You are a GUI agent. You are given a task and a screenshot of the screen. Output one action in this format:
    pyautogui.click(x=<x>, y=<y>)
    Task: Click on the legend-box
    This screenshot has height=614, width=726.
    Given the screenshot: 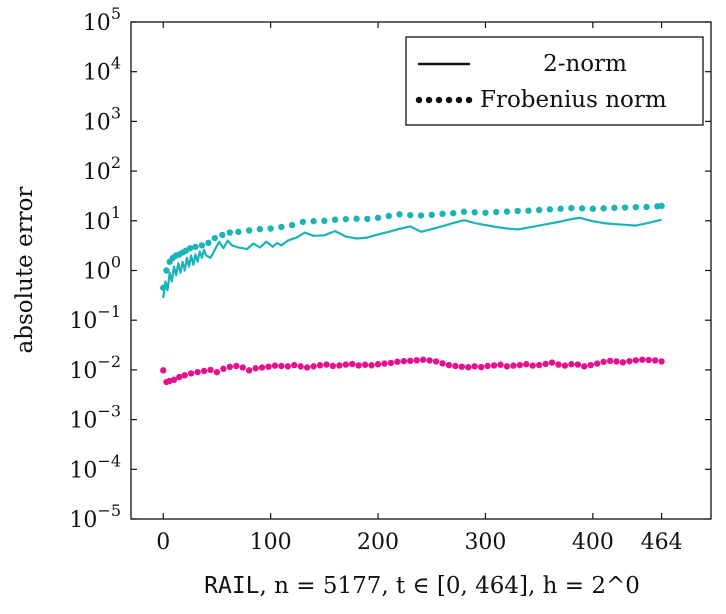 What is the action you would take?
    pyautogui.click(x=554, y=81)
    